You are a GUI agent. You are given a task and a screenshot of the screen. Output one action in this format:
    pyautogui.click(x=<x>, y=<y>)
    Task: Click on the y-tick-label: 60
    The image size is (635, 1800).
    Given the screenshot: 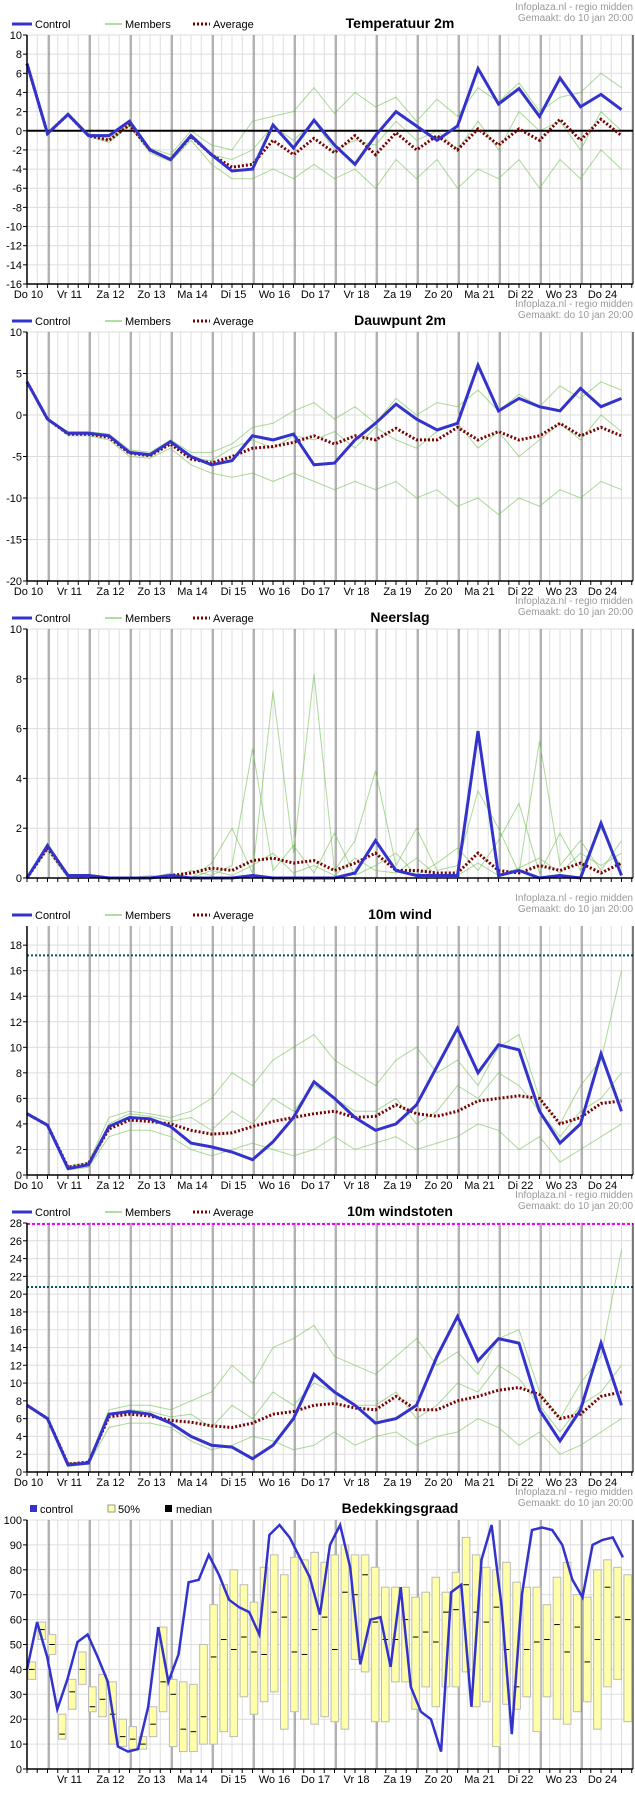 What is the action you would take?
    pyautogui.click(x=16, y=1621)
    